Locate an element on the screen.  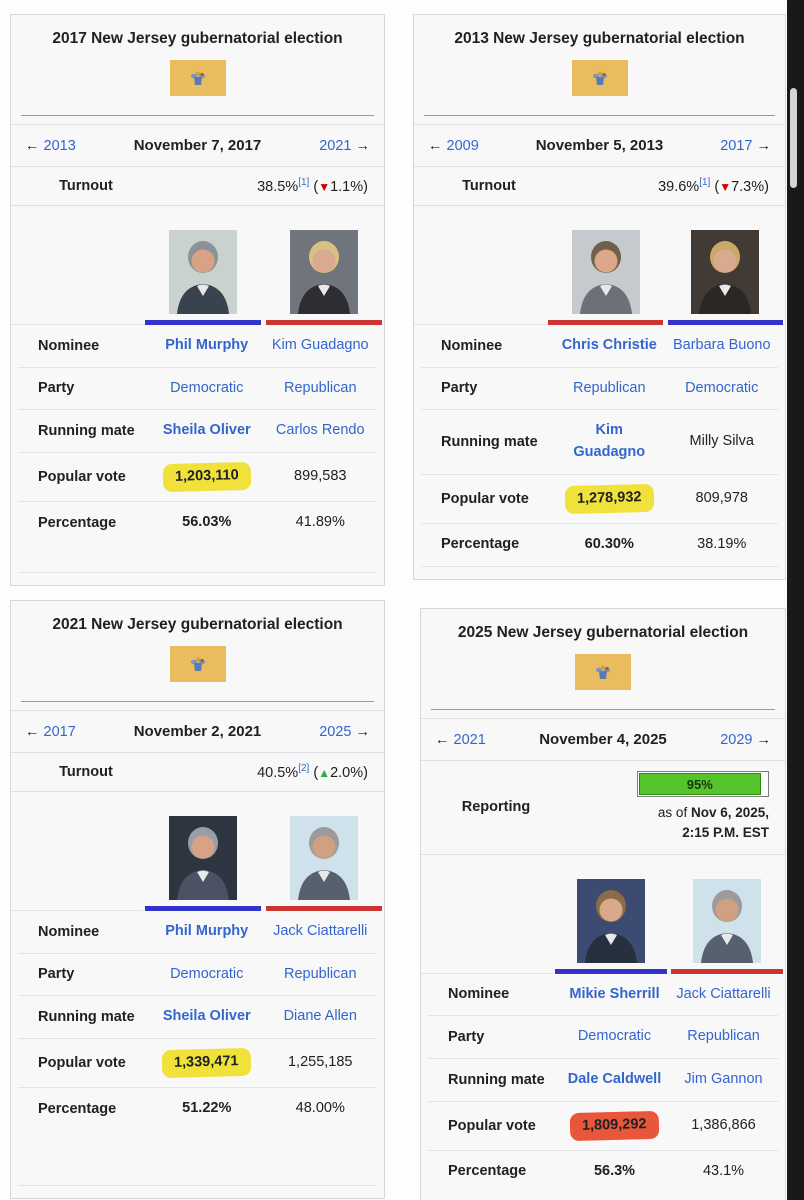
change-arrow-icon: ▼ is located at coordinates (324, 186).